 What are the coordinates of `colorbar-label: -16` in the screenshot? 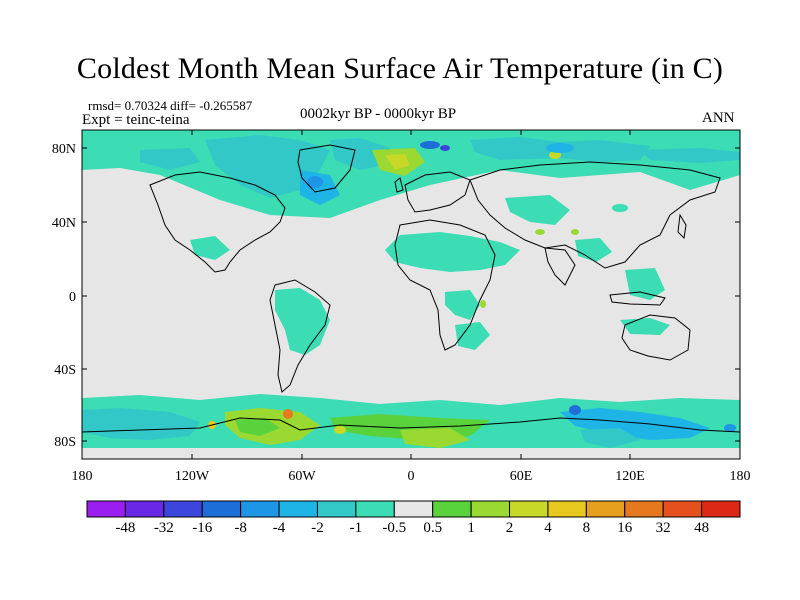 It's located at (202, 528).